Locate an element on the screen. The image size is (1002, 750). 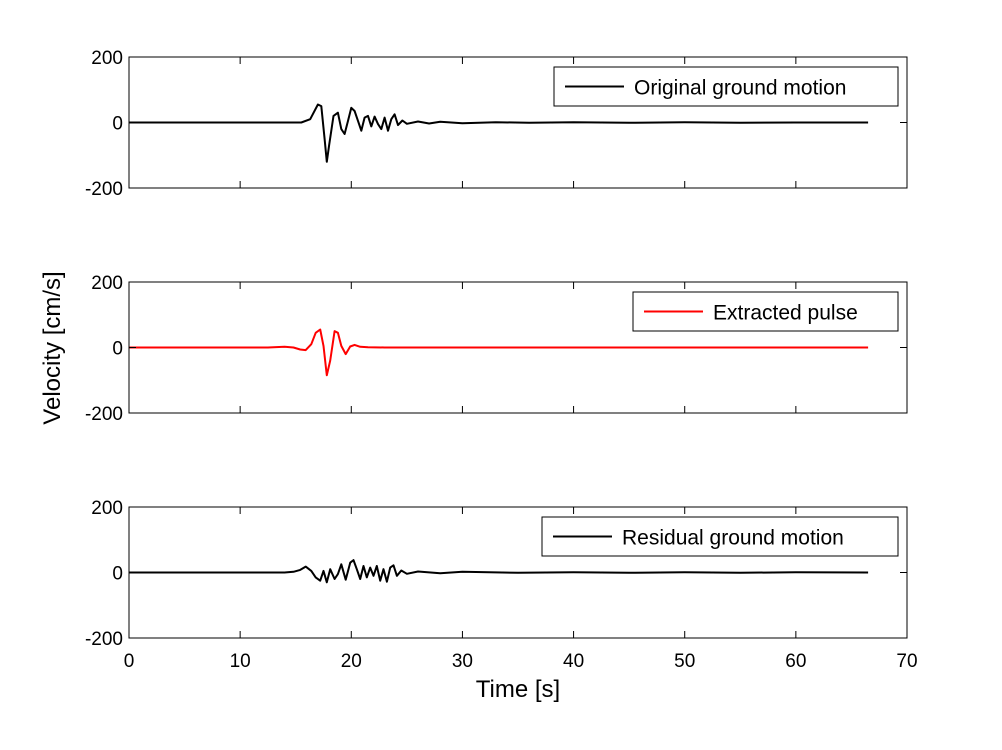
legend-1: Original ground motion is located at coordinates (726, 86).